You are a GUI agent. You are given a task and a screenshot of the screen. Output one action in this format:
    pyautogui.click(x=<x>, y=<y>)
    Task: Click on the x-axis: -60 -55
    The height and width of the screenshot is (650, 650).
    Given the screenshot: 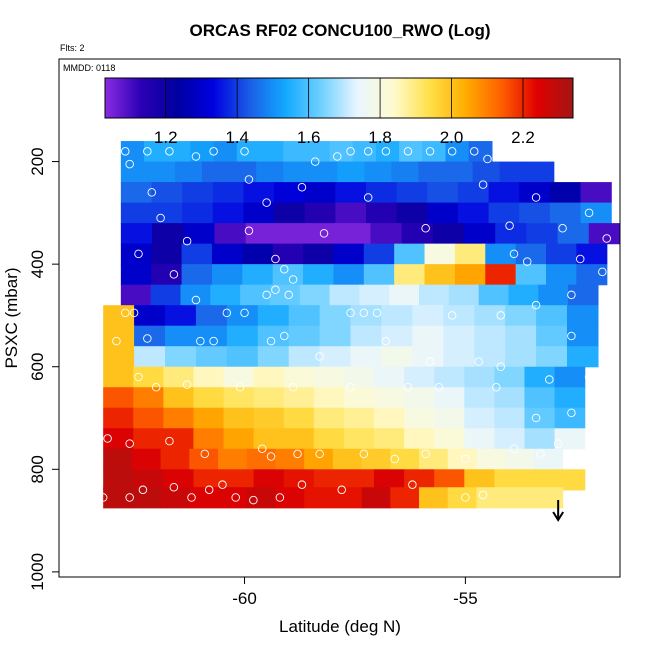 What is the action you would take?
    pyautogui.click(x=355, y=592)
    